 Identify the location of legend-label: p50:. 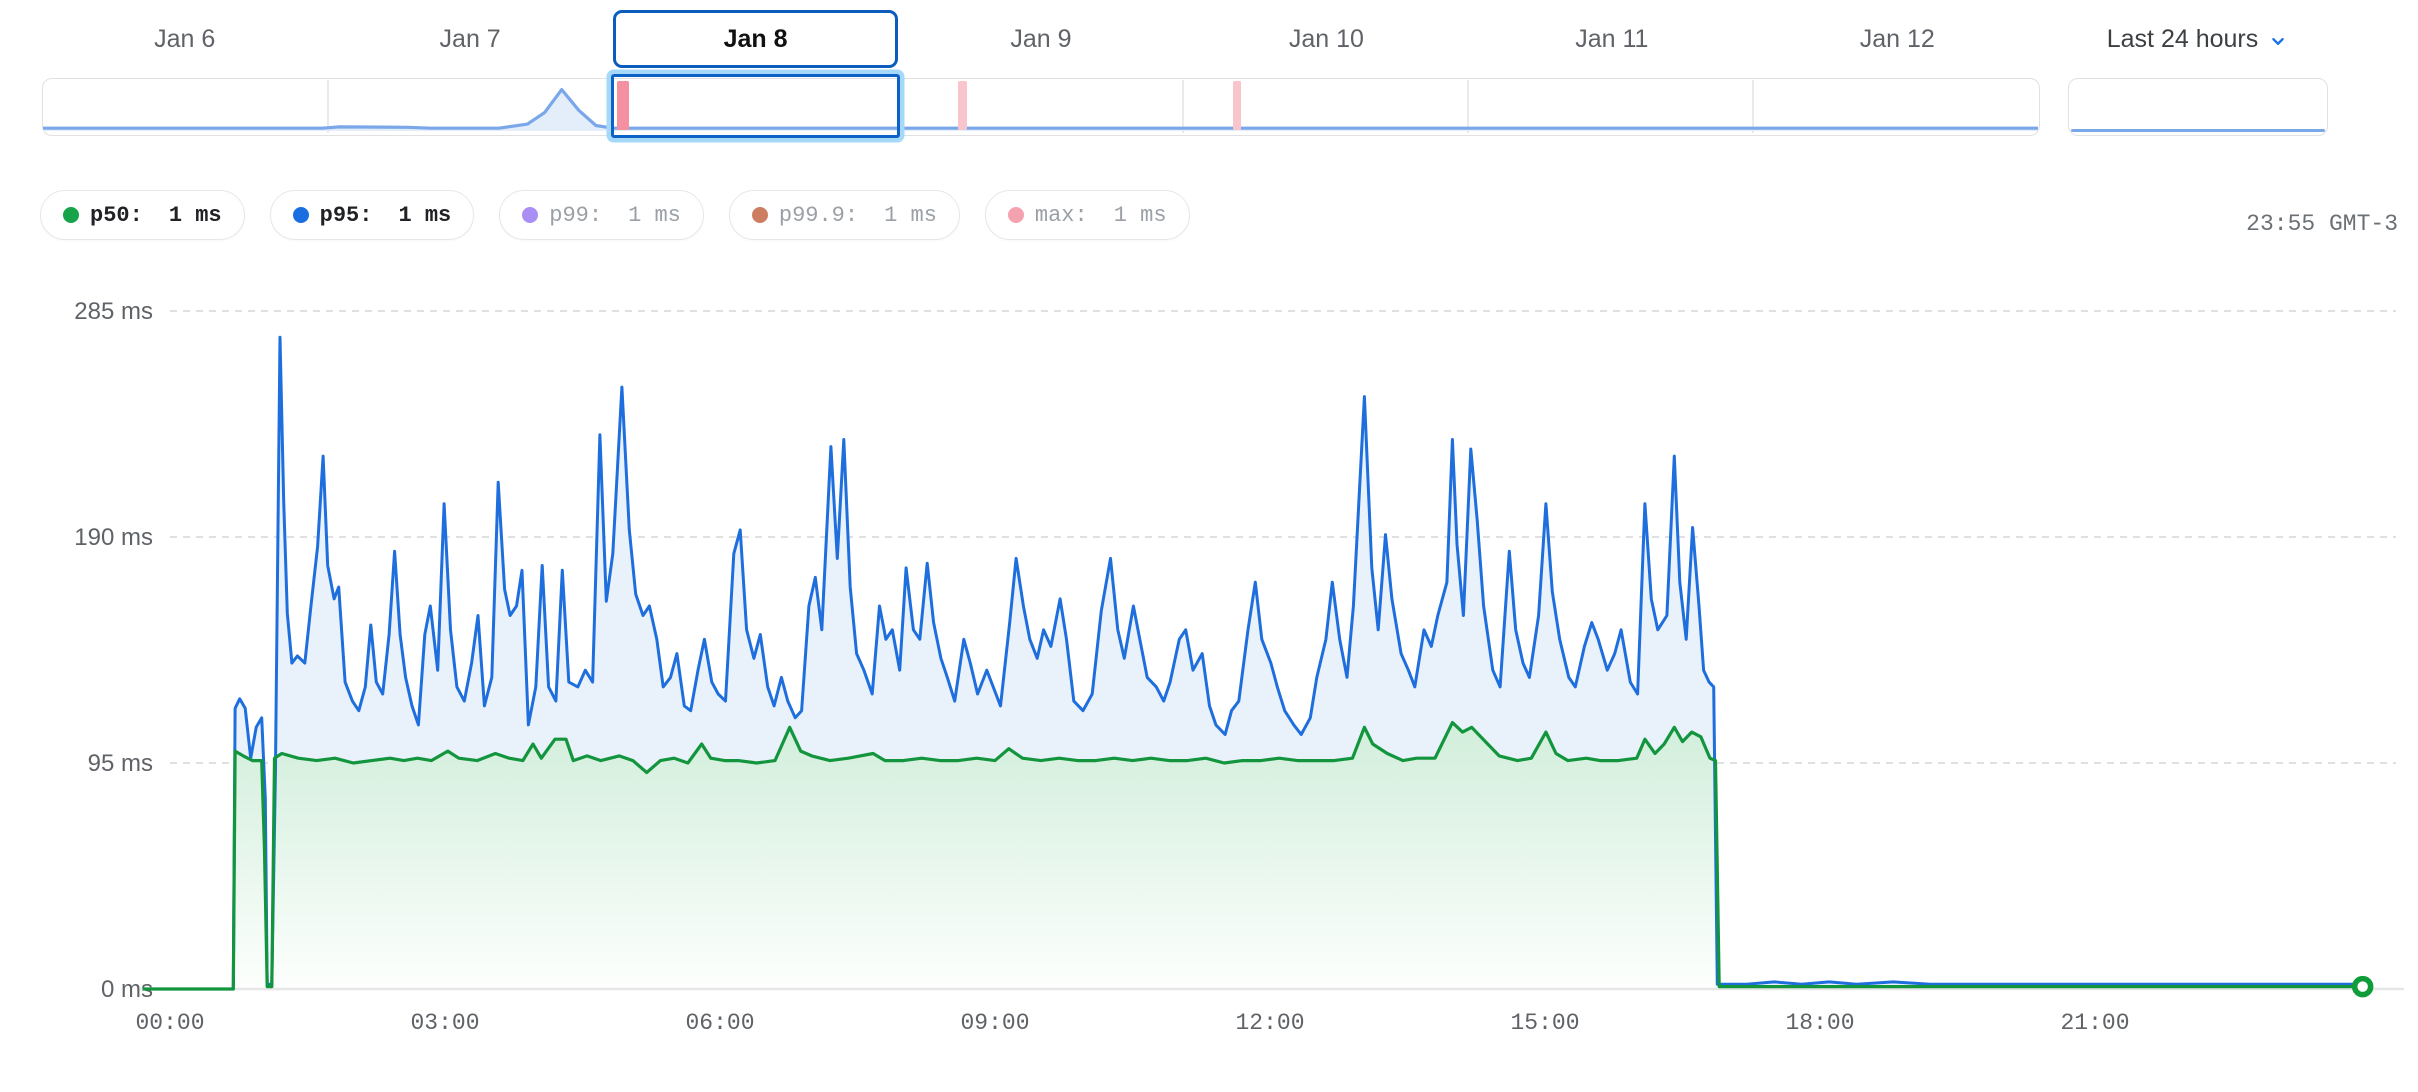
(116, 215).